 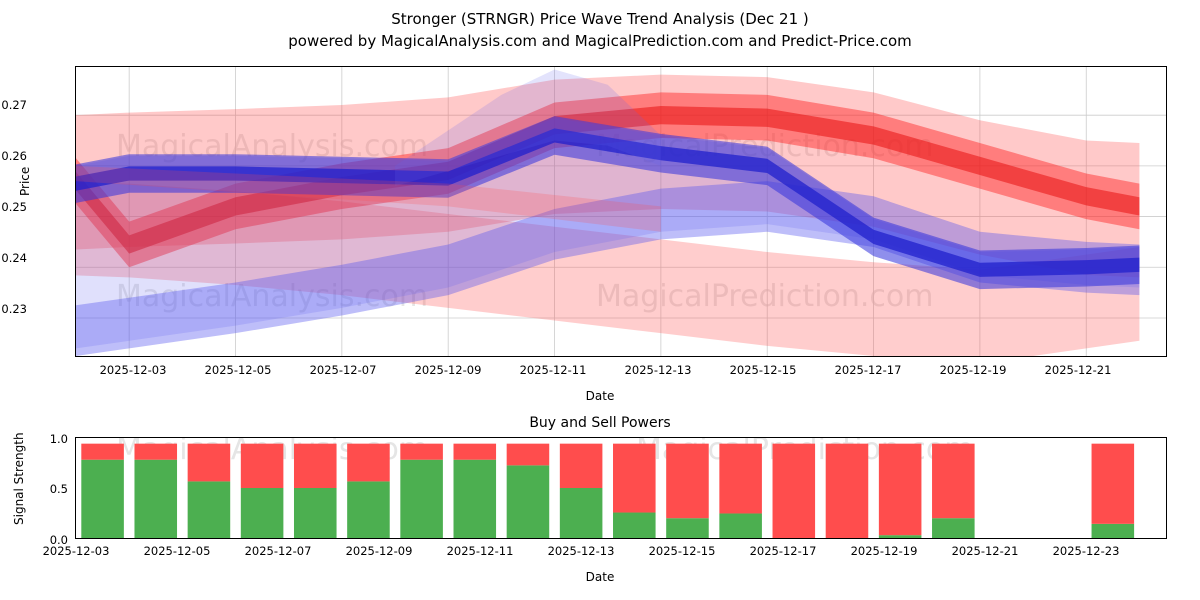 I want to click on price-ytick-4: 0.27, so click(x=14, y=105).